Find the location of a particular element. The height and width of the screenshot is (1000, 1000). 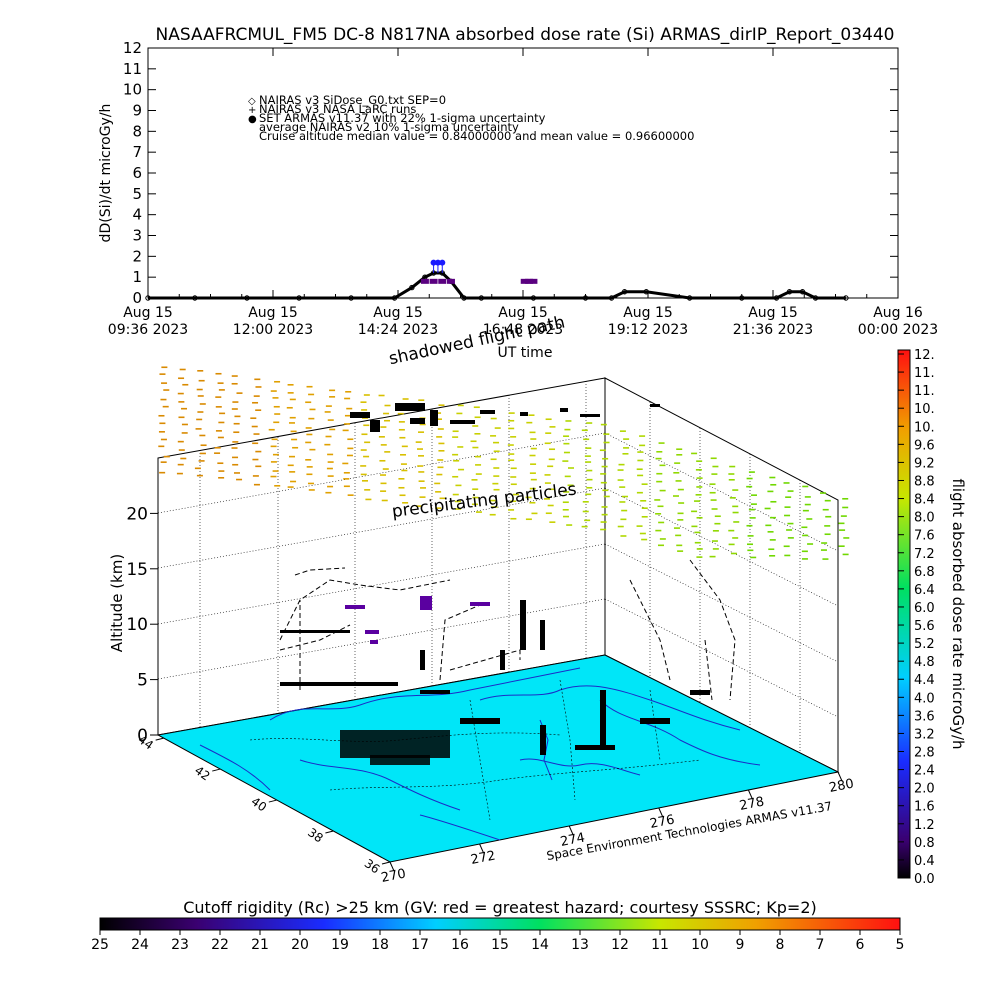

dose-tick-label: 3.2 is located at coordinates (924, 734).